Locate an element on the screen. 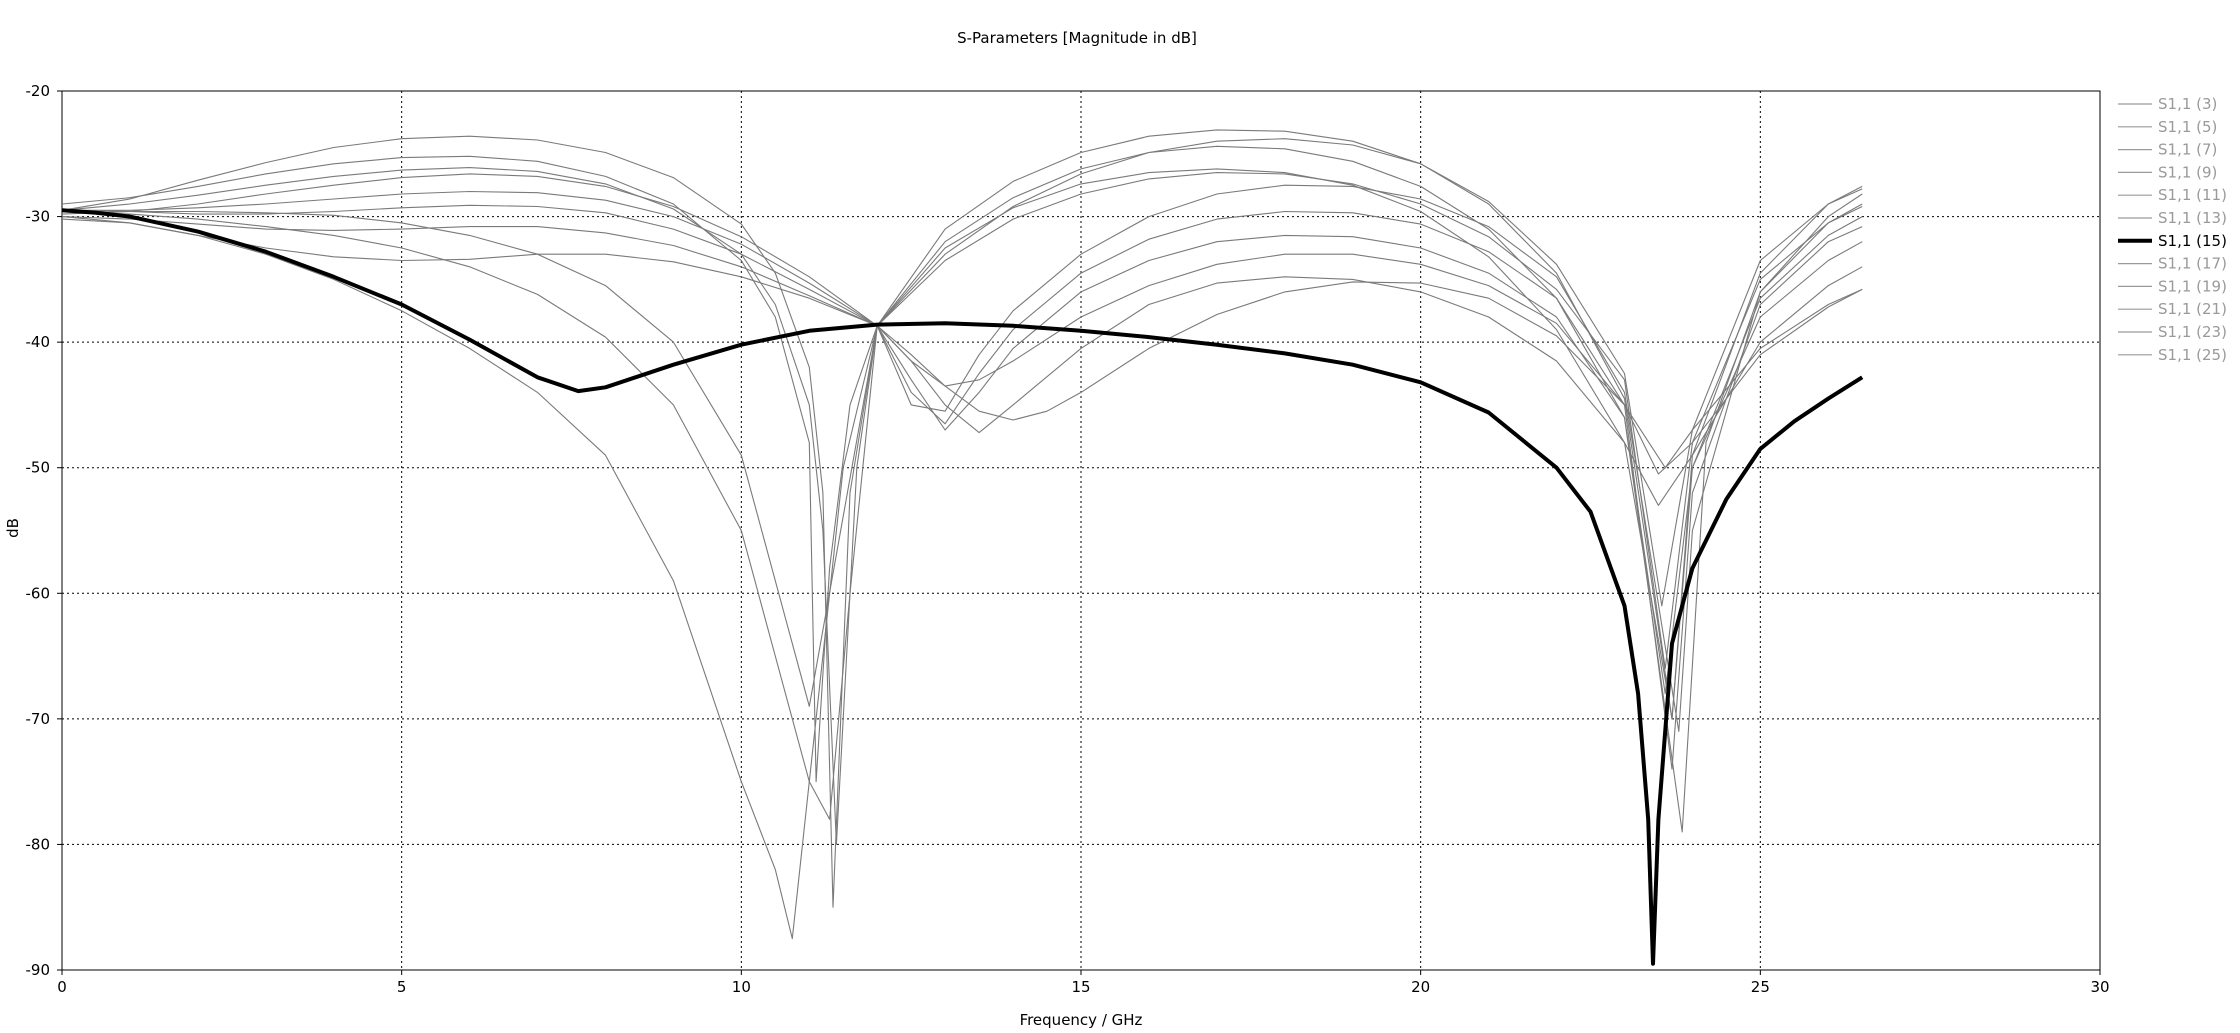  legend-item: S1,1 (9) is located at coordinates (2167, 172).